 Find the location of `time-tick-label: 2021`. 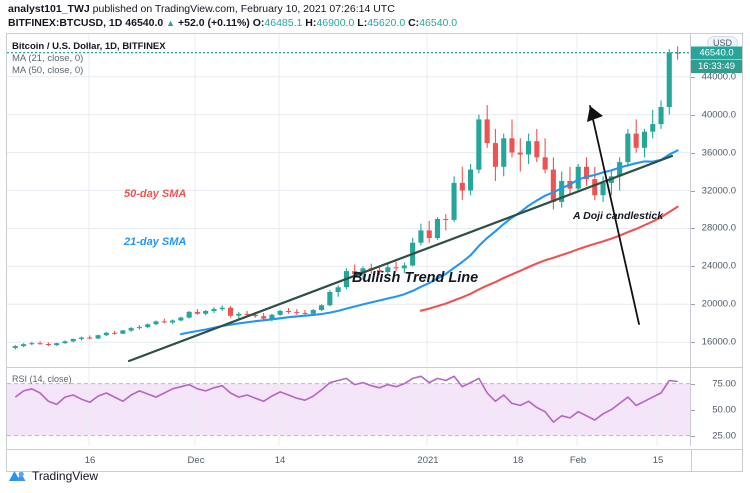

time-tick-label: 2021 is located at coordinates (428, 460).